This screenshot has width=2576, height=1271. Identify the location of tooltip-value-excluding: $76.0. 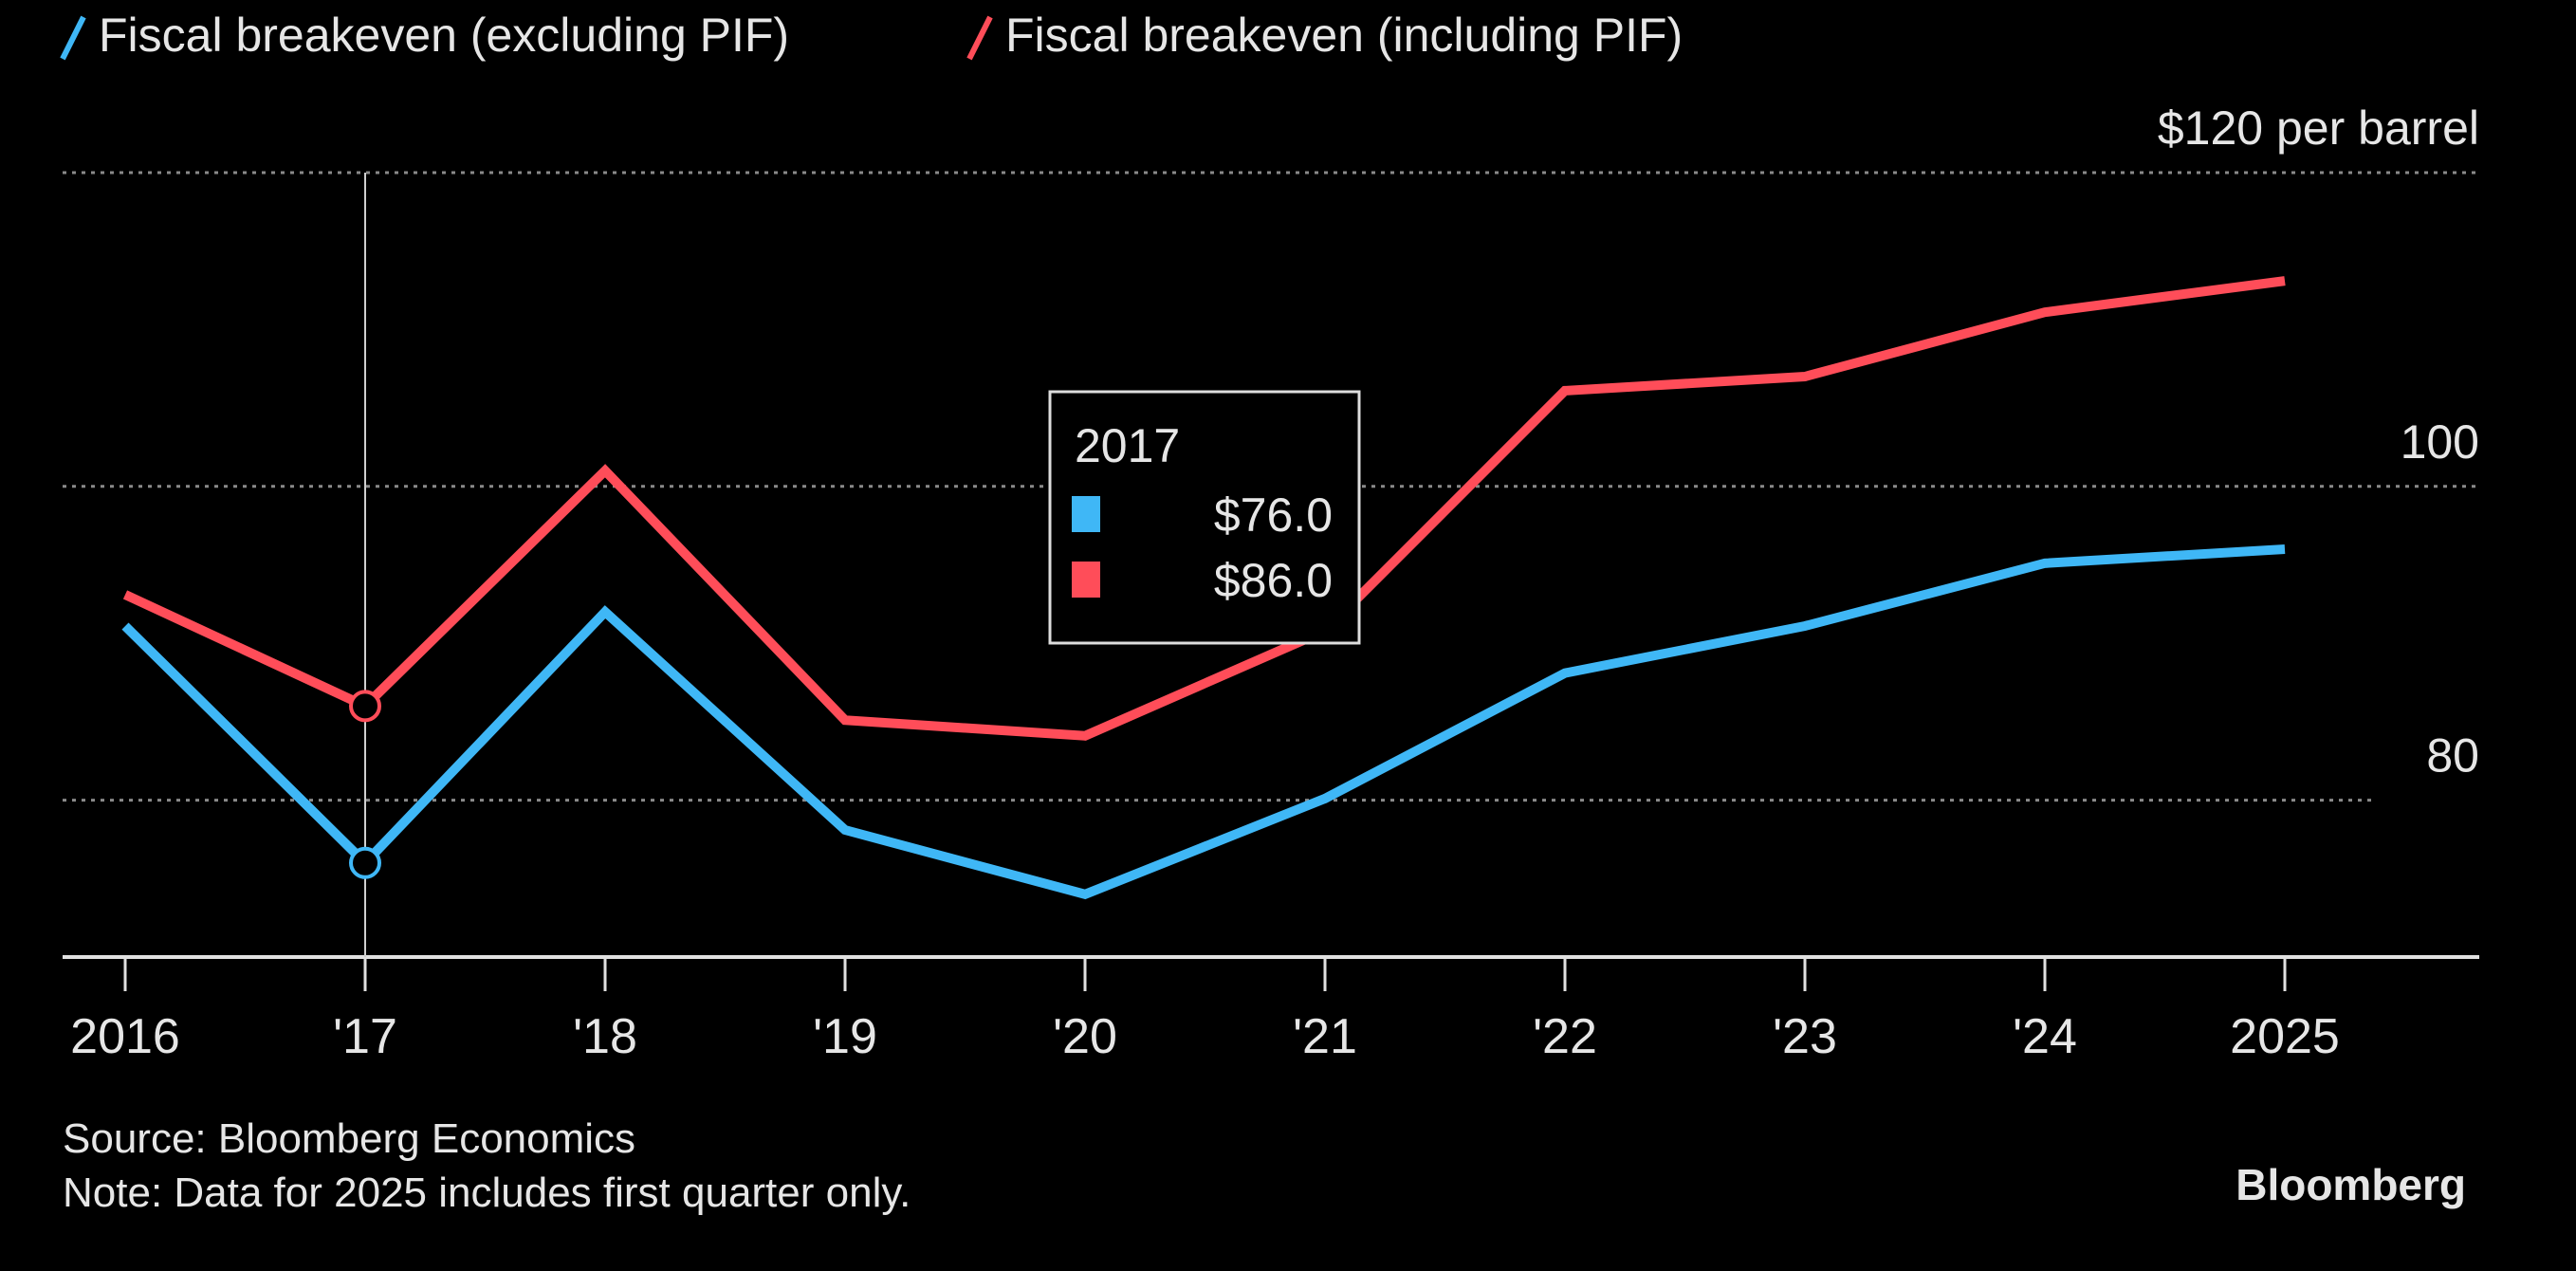
(1273, 515).